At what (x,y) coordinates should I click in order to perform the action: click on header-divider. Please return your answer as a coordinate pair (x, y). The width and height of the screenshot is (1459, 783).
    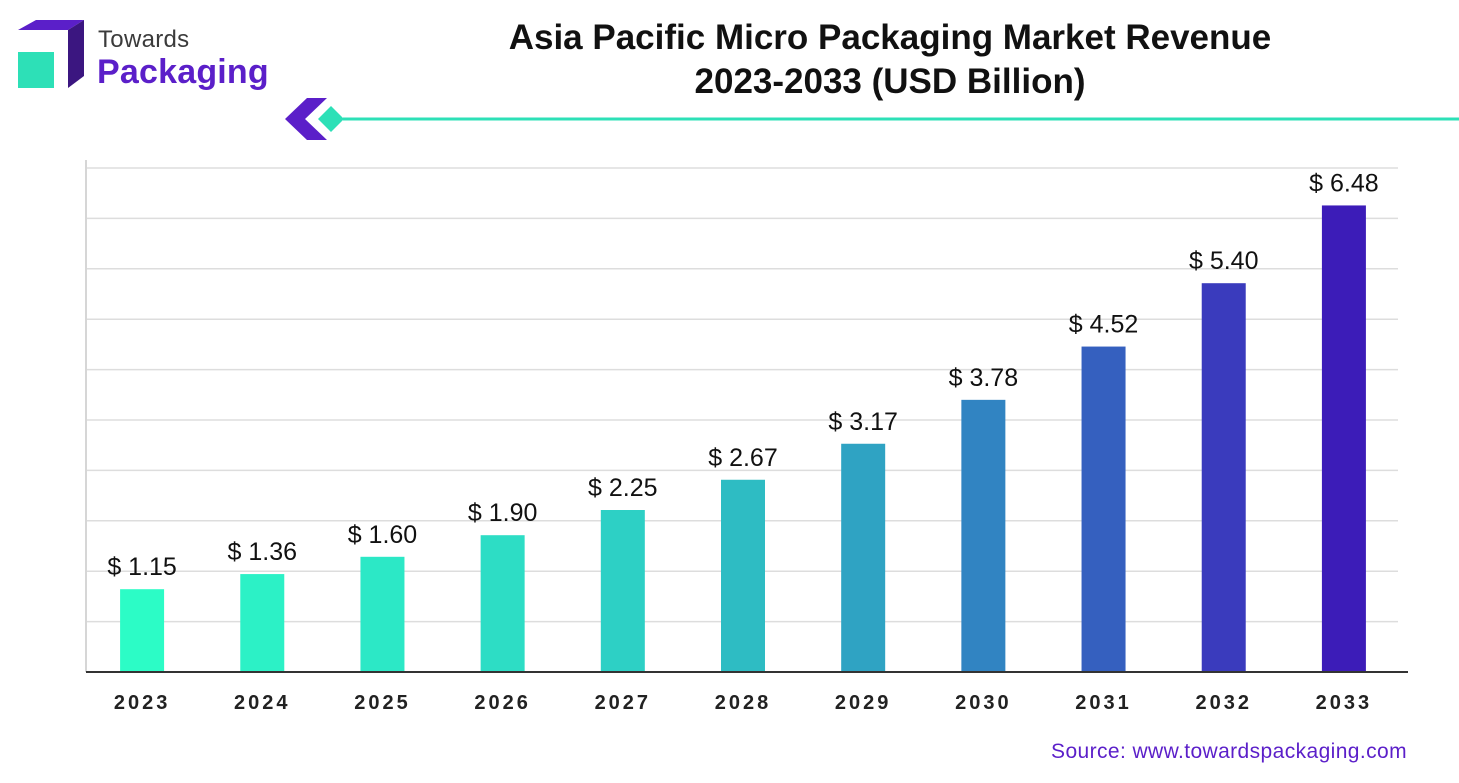
    Looking at the image, I should click on (872, 119).